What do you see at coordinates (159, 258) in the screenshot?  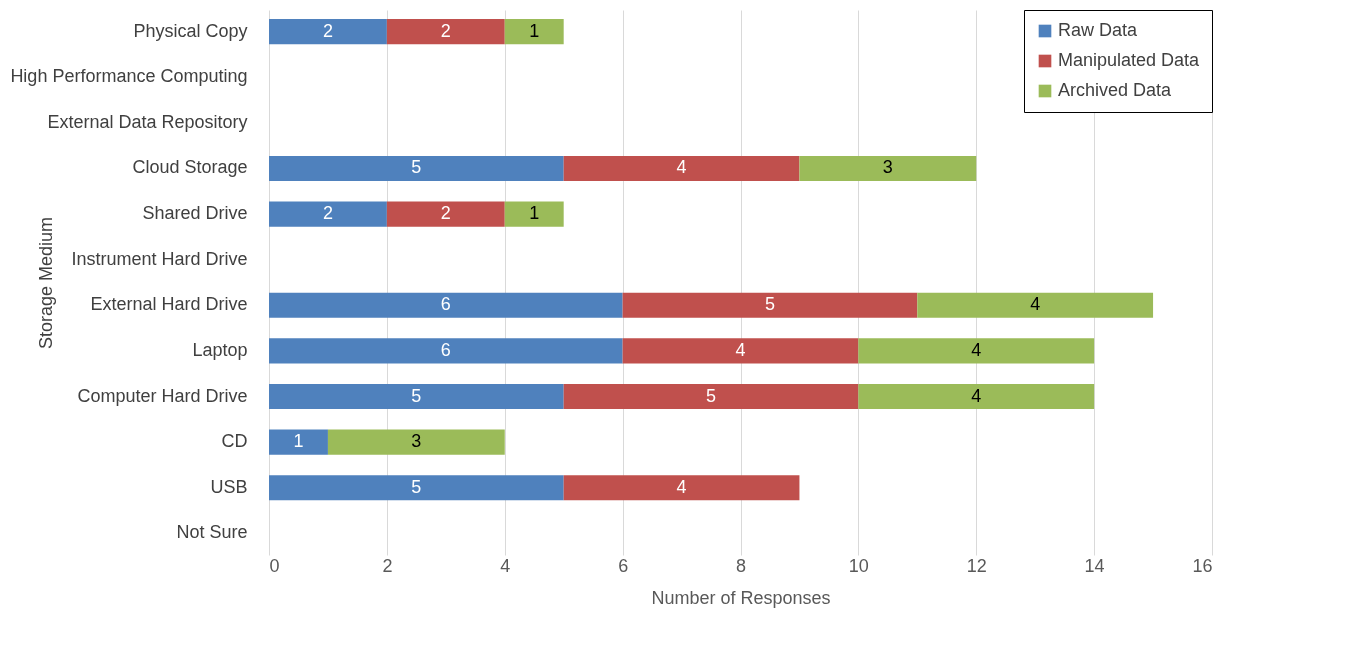 I see `y-tick-label: Instrument Hard Drive` at bounding box center [159, 258].